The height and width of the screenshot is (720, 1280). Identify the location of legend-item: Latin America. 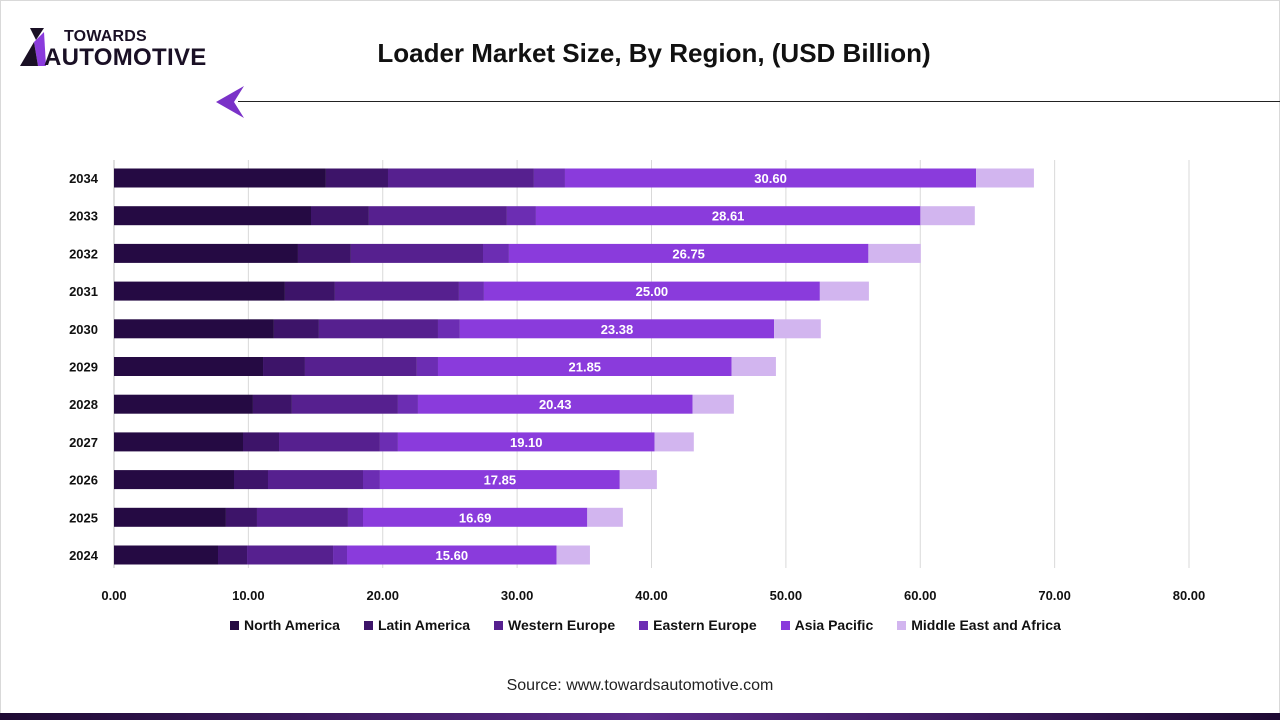
(417, 625).